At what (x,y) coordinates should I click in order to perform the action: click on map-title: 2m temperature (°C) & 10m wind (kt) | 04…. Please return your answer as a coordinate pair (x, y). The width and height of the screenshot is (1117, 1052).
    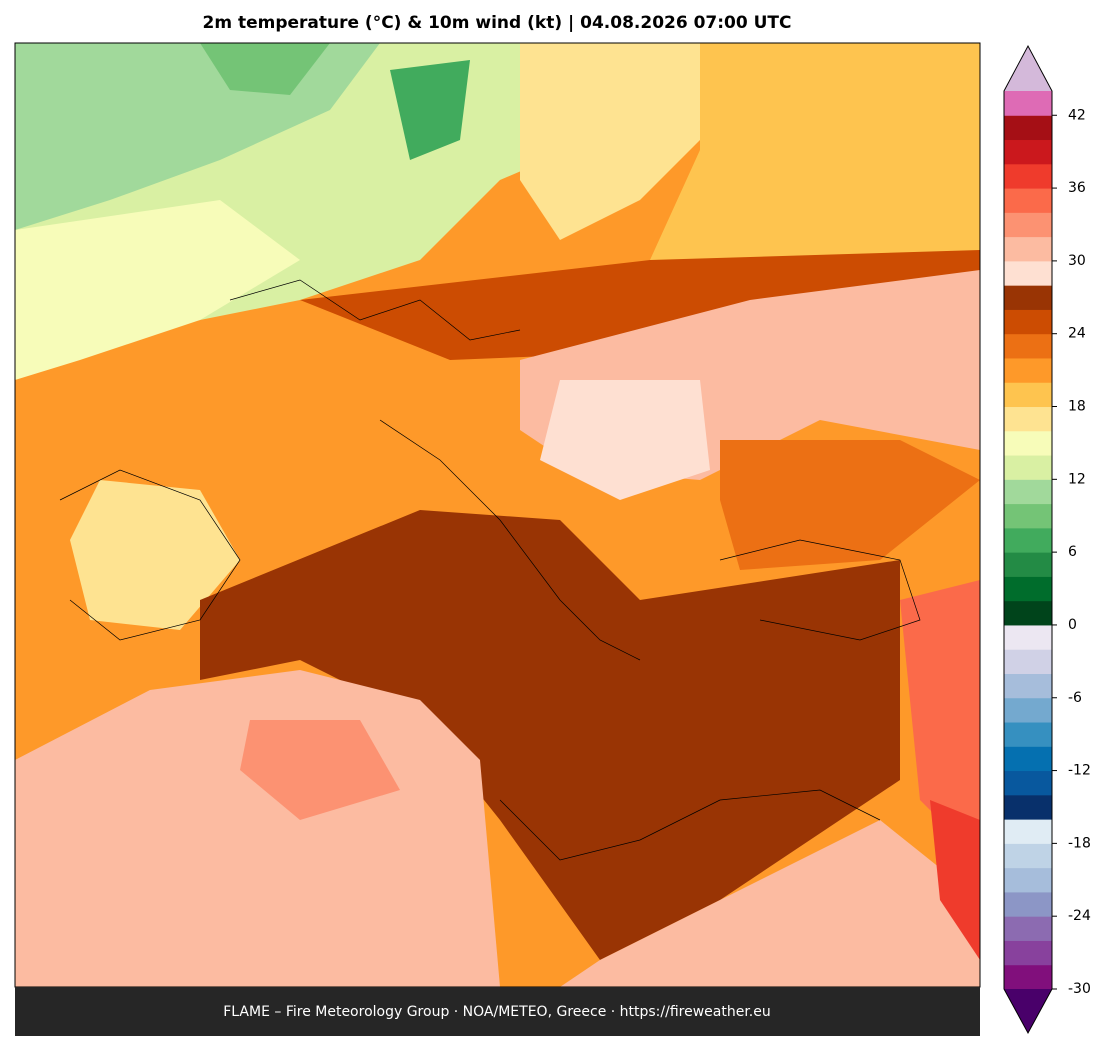
    Looking at the image, I should click on (496, 23).